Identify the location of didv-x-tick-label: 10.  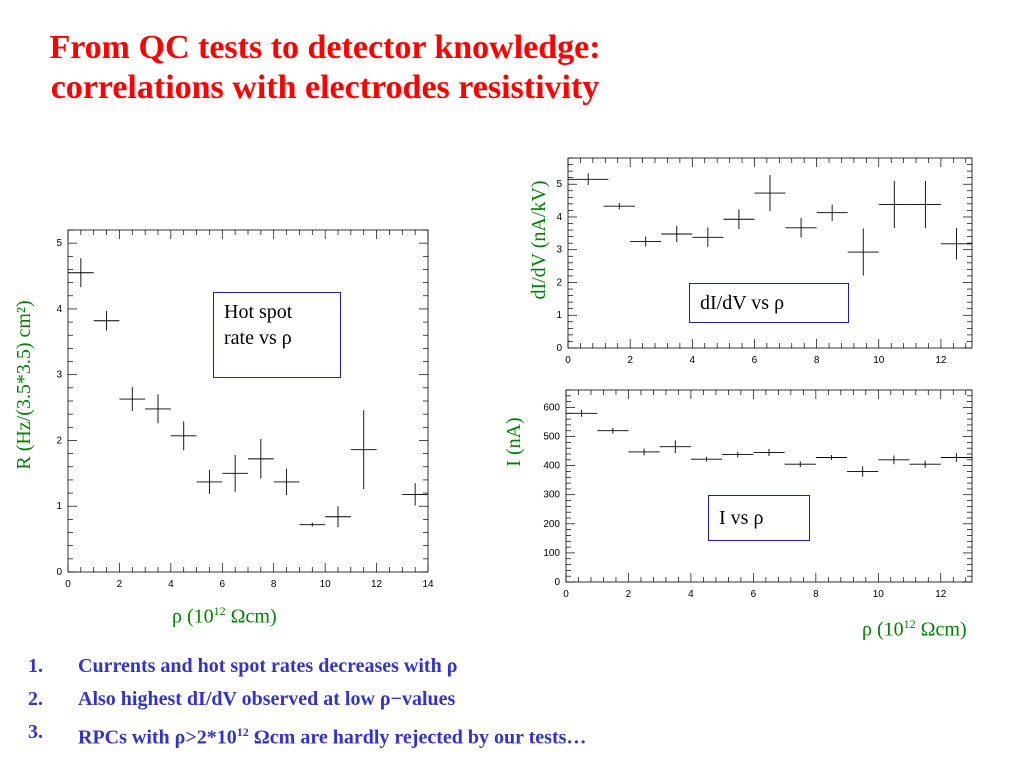
(879, 360).